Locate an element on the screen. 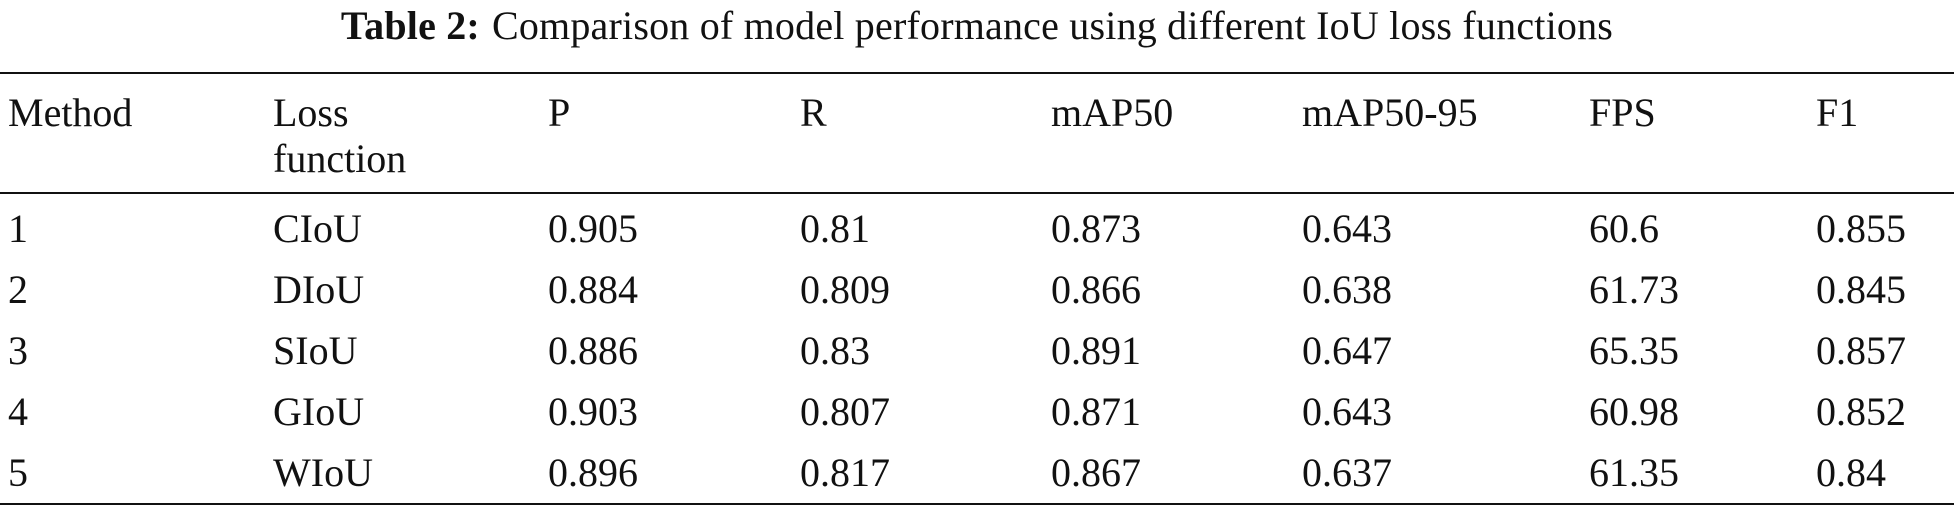  header-map50: mAP50 is located at coordinates (1112, 112).